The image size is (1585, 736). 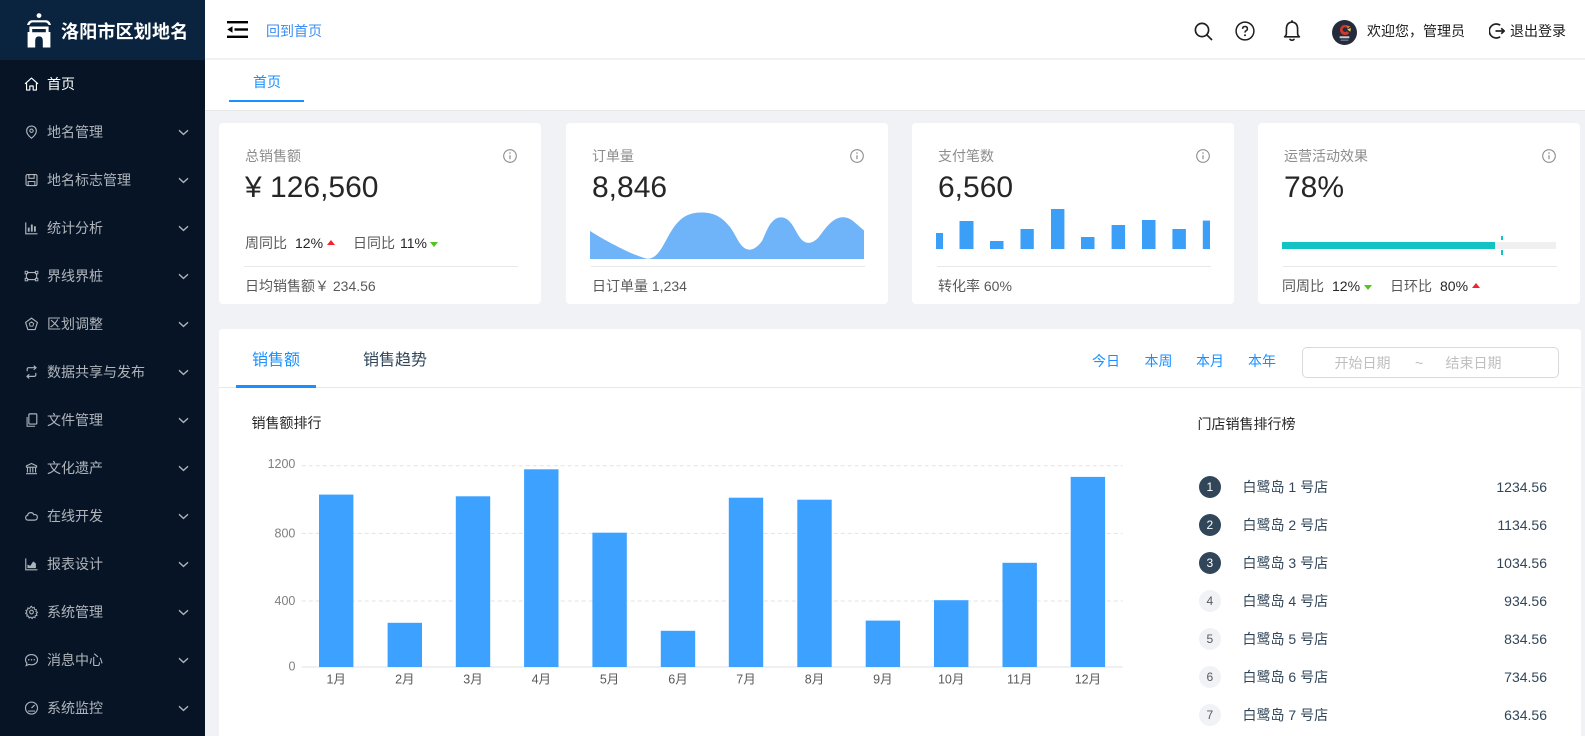 I want to click on svg-text: 10月, so click(x=951, y=680).